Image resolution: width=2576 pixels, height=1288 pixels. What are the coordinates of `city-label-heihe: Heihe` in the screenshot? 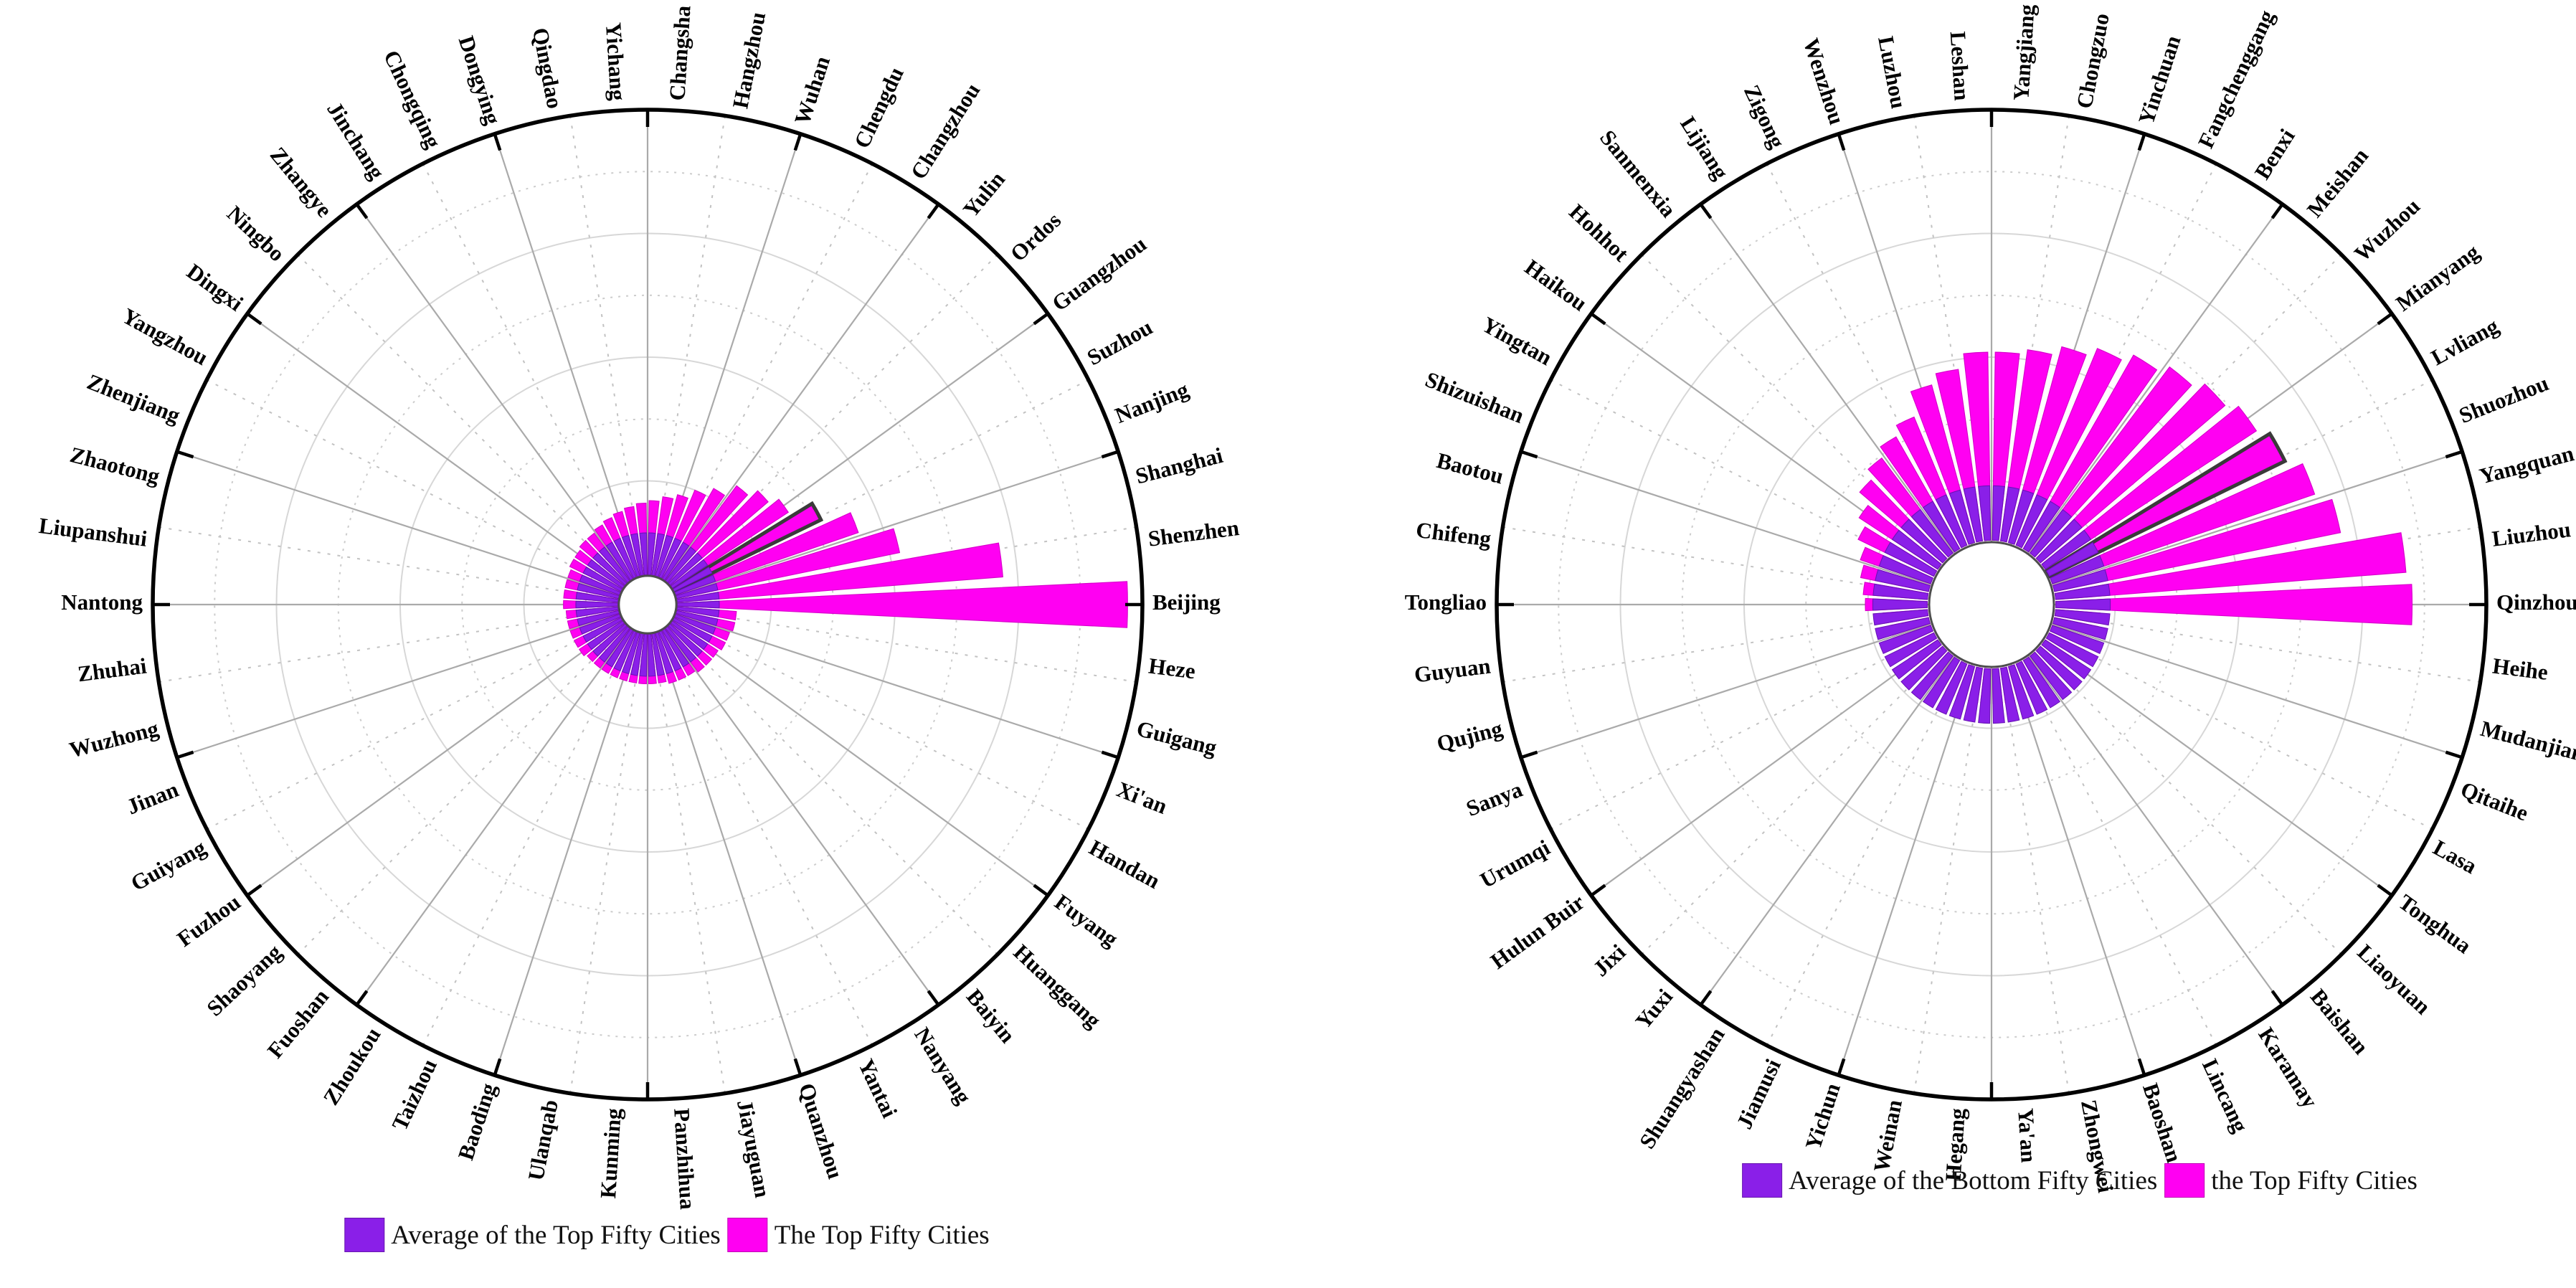 It's located at (2520, 669).